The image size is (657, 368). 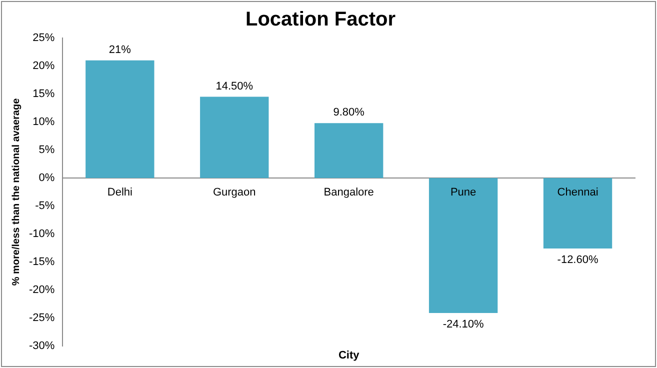 What do you see at coordinates (41, 262) in the screenshot?
I see `y-tick-label: -15%` at bounding box center [41, 262].